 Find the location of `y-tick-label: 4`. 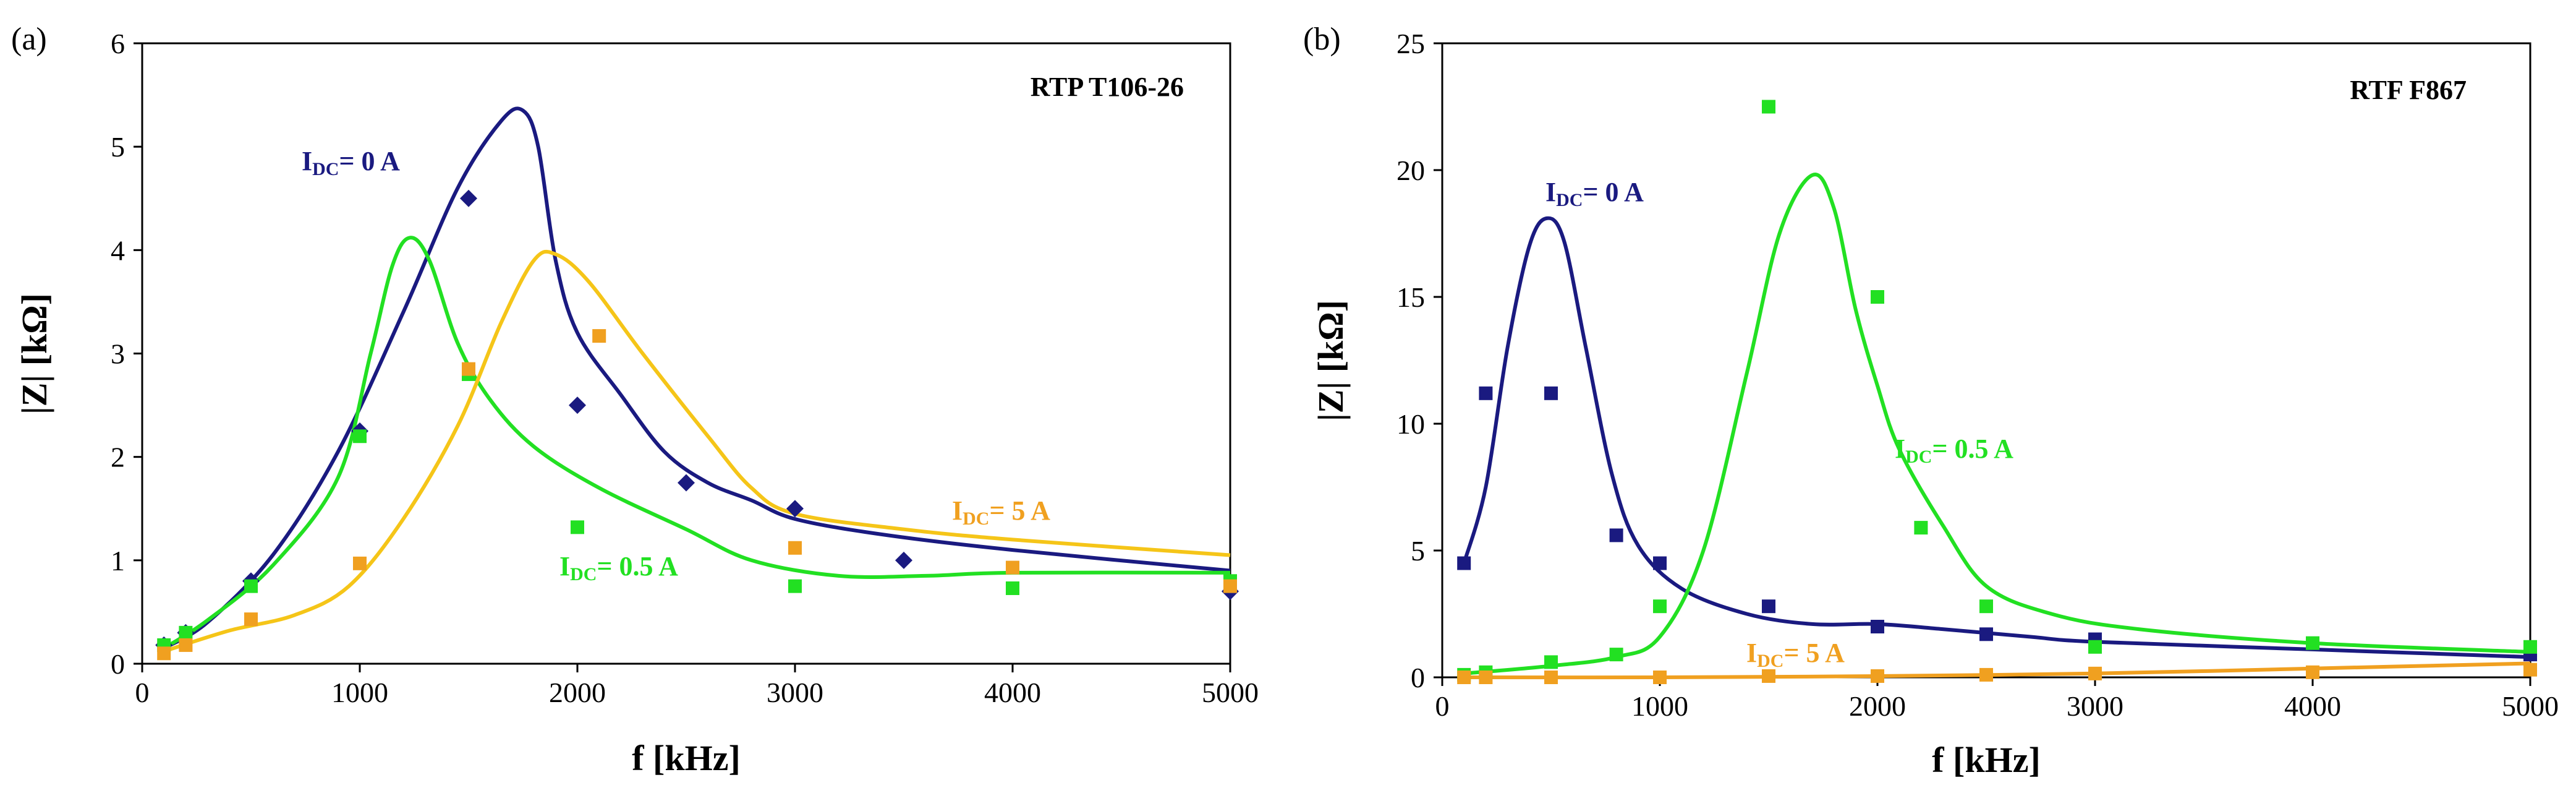

y-tick-label: 4 is located at coordinates (118, 250).